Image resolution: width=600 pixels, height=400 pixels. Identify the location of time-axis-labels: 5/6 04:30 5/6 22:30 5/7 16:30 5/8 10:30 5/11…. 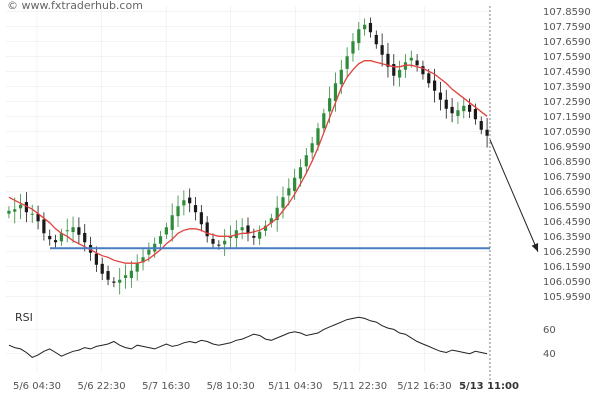
(266, 386).